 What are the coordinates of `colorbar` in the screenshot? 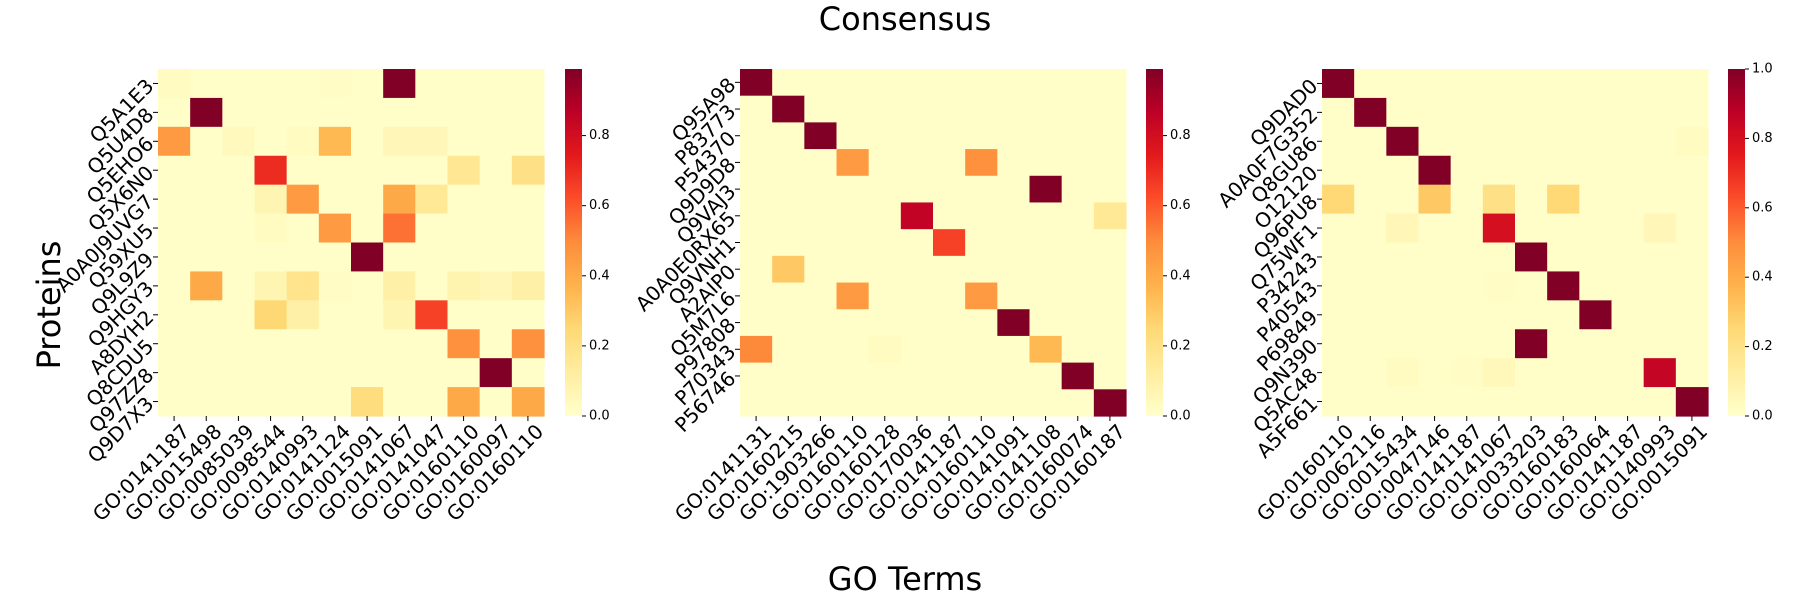 It's located at (1736, 242).